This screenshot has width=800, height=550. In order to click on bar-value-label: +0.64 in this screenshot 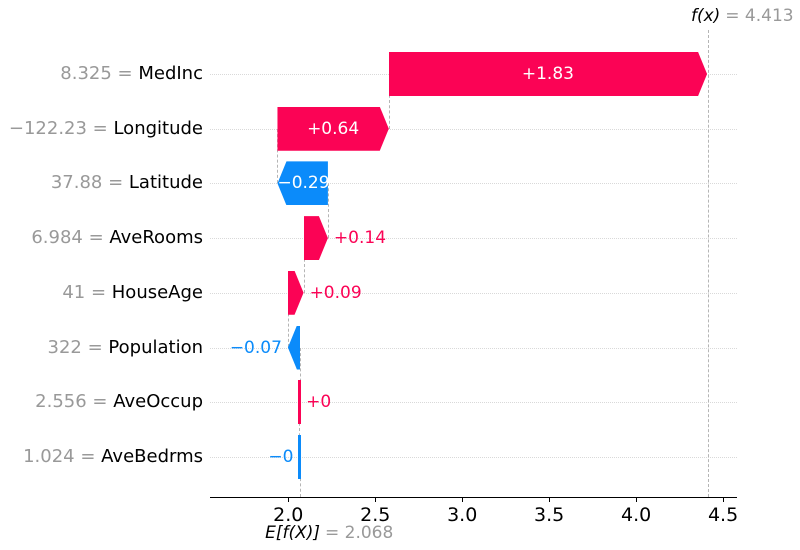, I will do `click(333, 128)`.